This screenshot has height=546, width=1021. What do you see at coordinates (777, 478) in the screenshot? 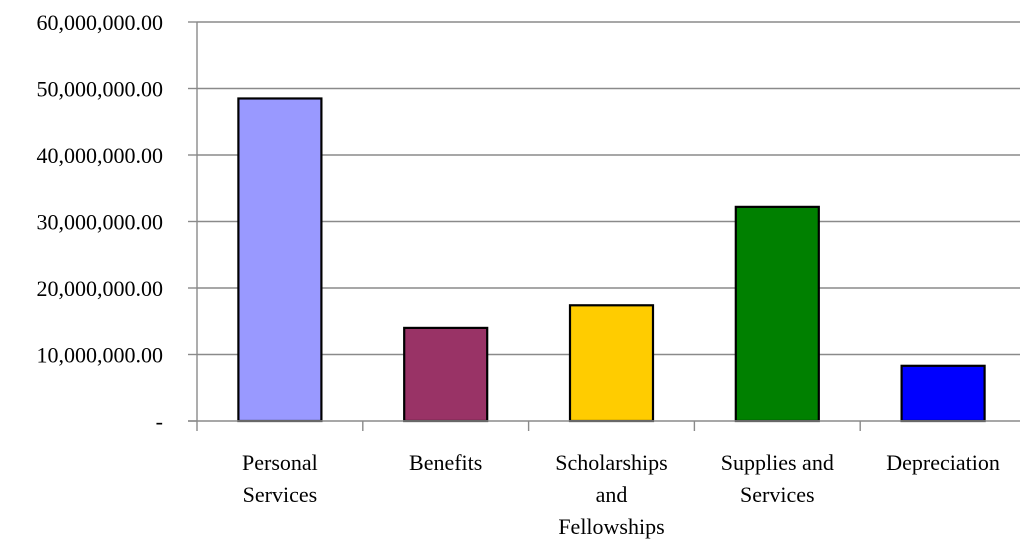
I see `x-tick-label: Supplies and Services` at bounding box center [777, 478].